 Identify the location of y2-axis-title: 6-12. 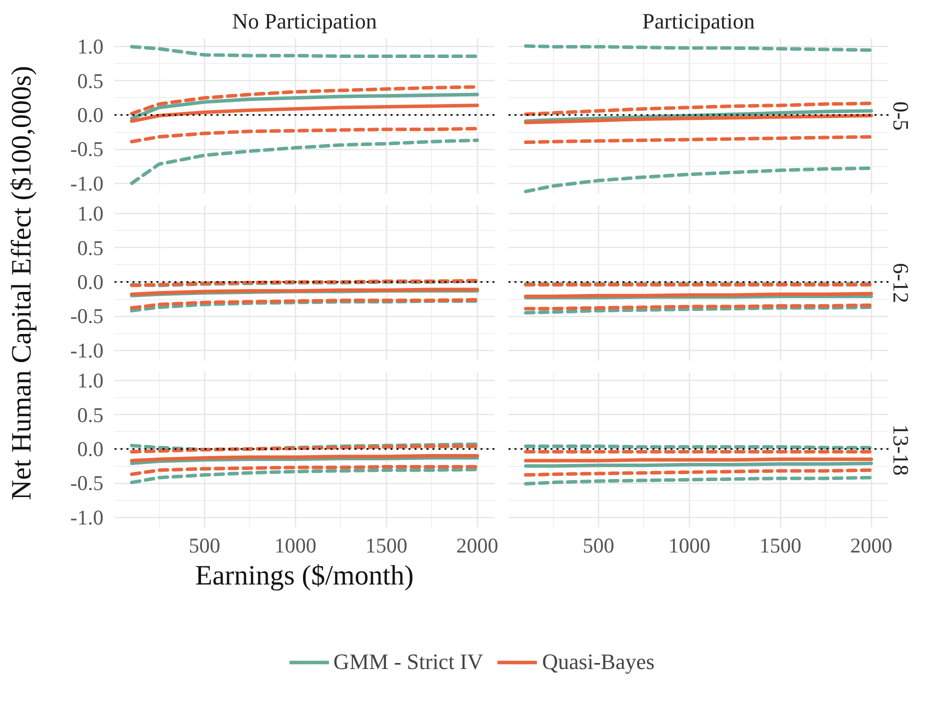
(901, 283).